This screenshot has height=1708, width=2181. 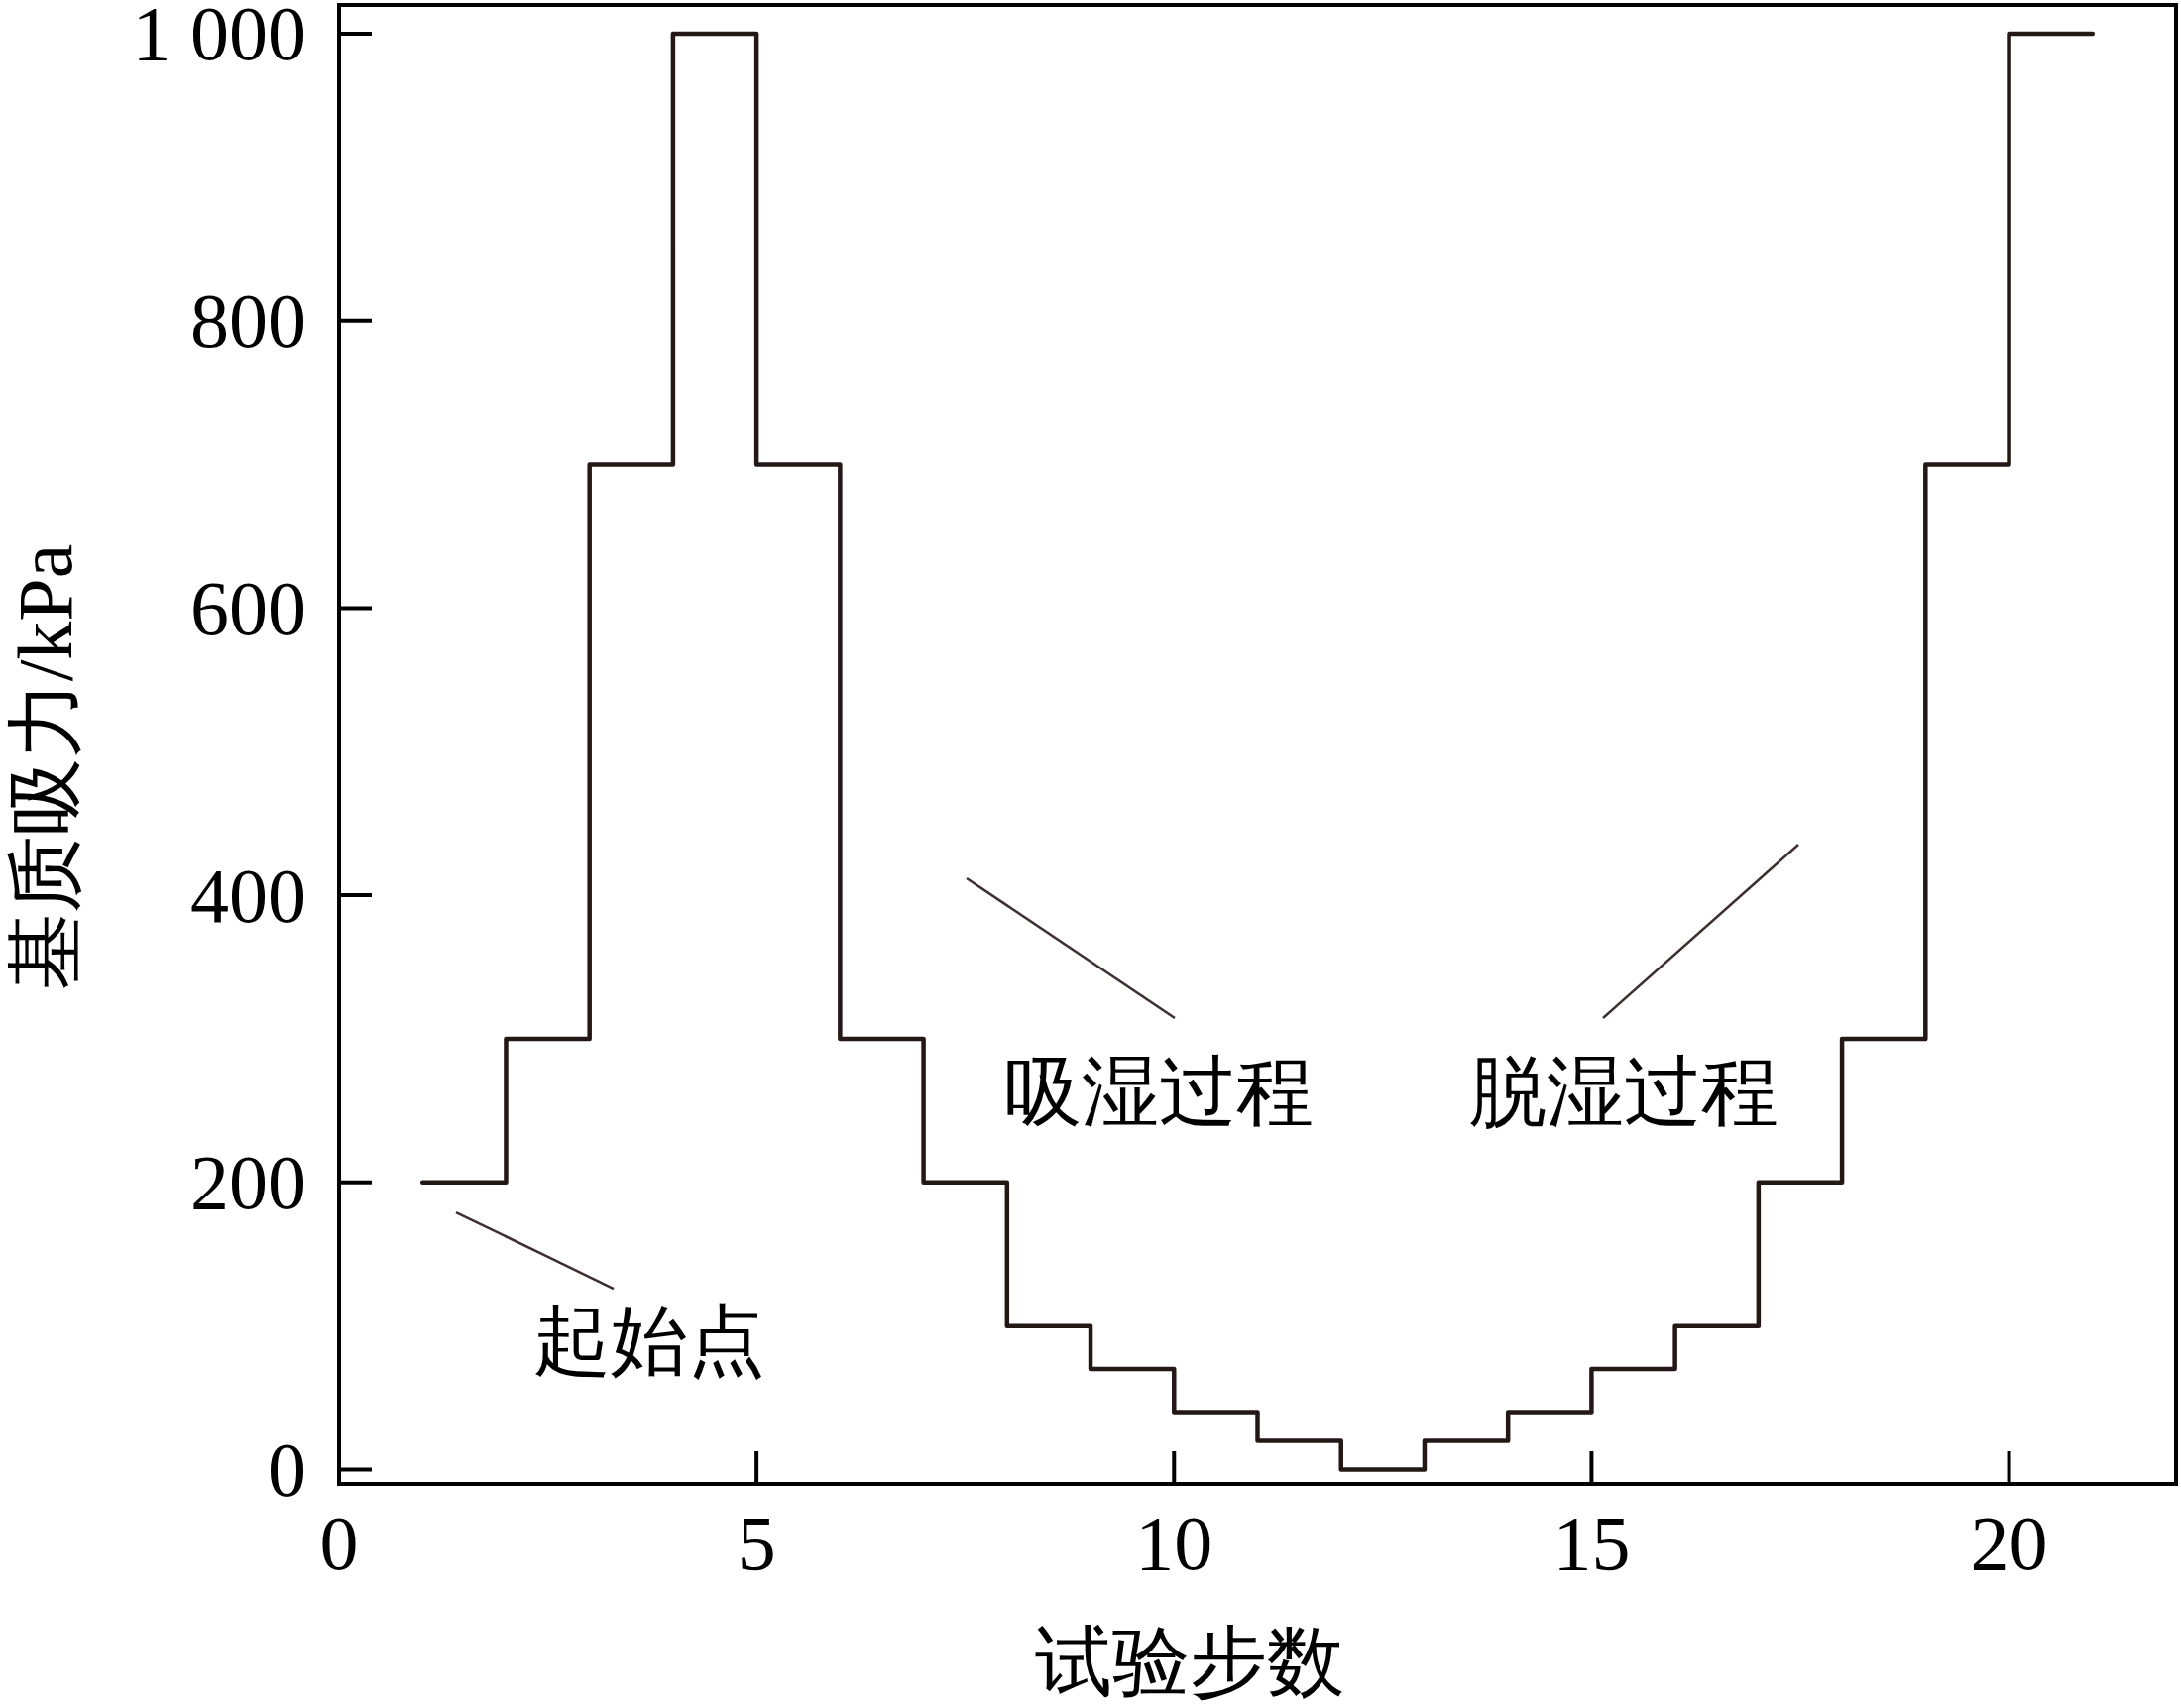 What do you see at coordinates (339, 1542) in the screenshot?
I see `x-tick-label: 0` at bounding box center [339, 1542].